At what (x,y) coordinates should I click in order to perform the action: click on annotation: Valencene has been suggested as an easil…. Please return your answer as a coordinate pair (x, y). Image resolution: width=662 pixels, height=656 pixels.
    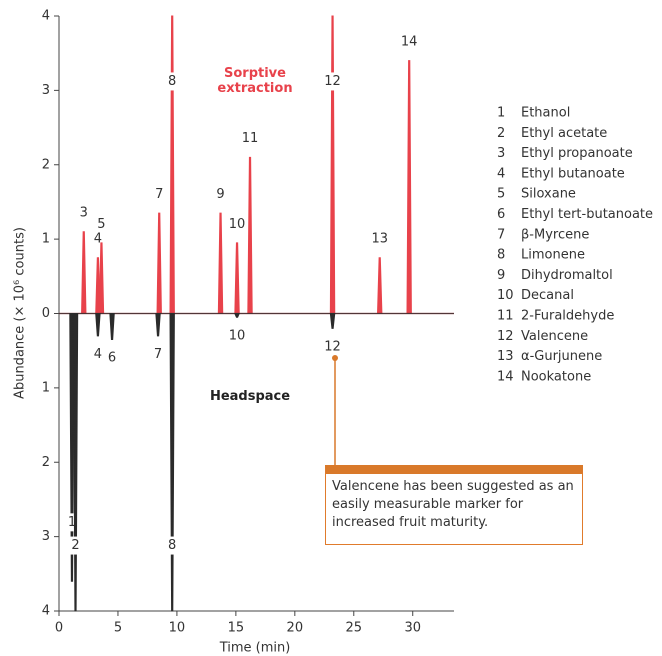
    Looking at the image, I should click on (454, 505).